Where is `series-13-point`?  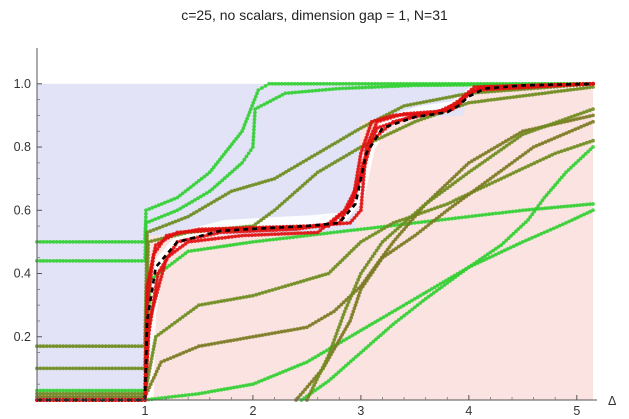
series-13-point is located at coordinates (339, 223).